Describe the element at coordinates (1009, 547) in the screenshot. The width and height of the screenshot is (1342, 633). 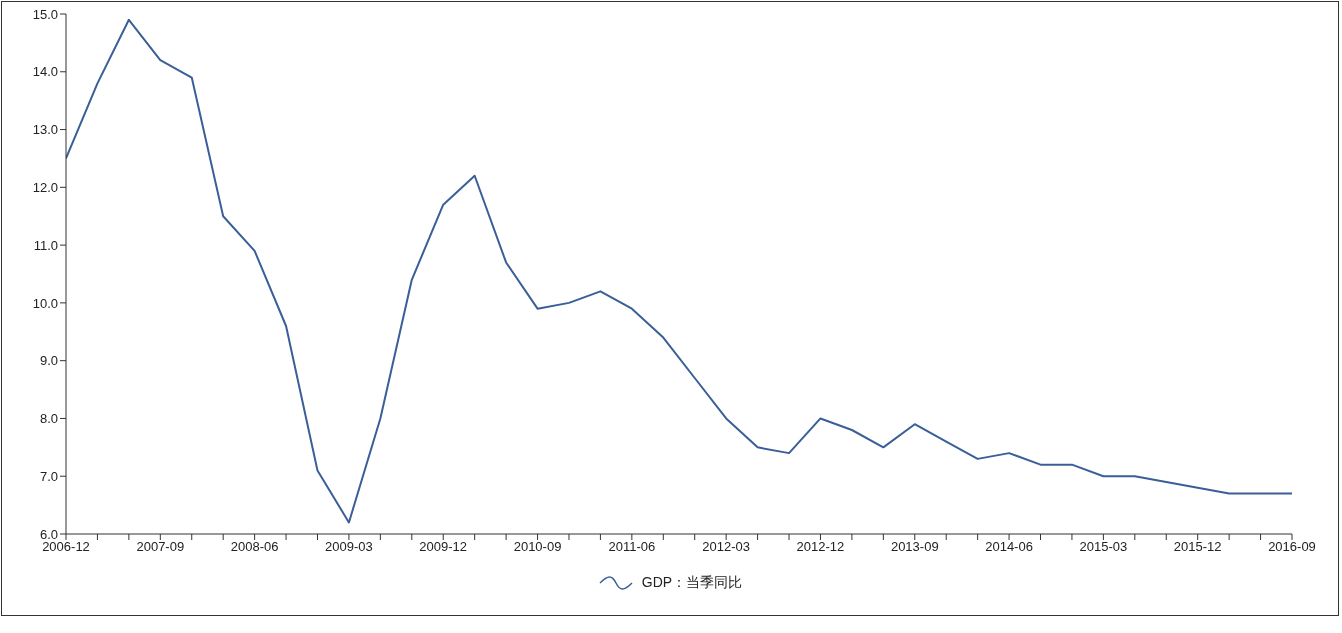
I see `x-tick-label: 2014-06` at that location.